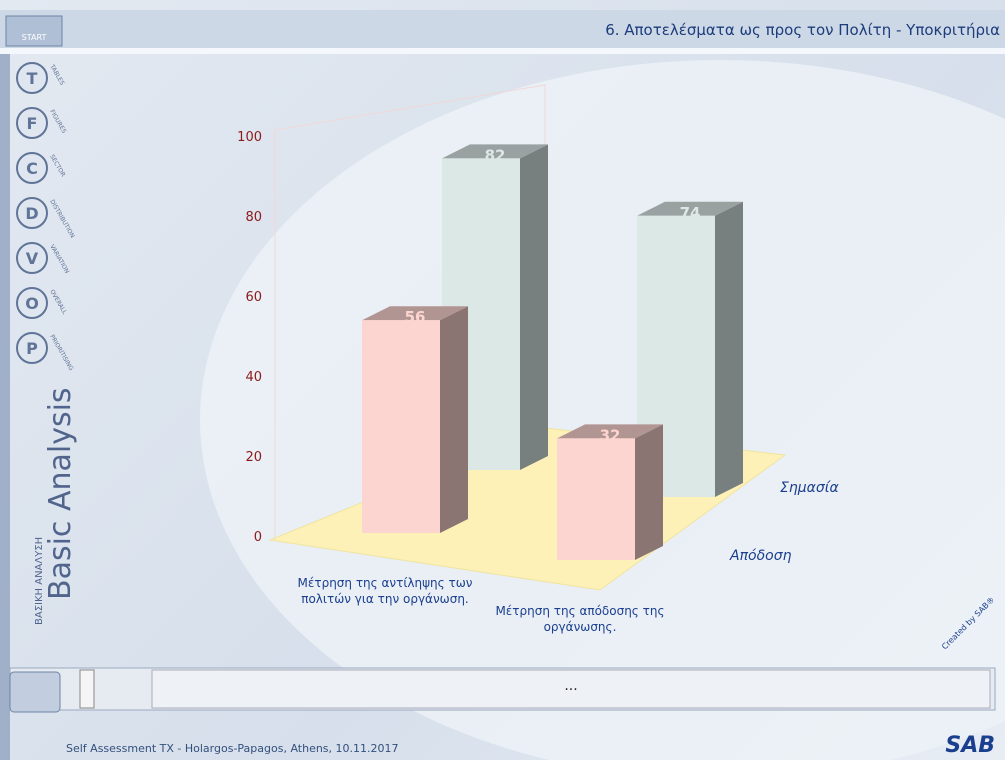 The image size is (1005, 760). Describe the element at coordinates (59, 259) in the screenshot. I see `sidebar-label: VARIATION` at that location.